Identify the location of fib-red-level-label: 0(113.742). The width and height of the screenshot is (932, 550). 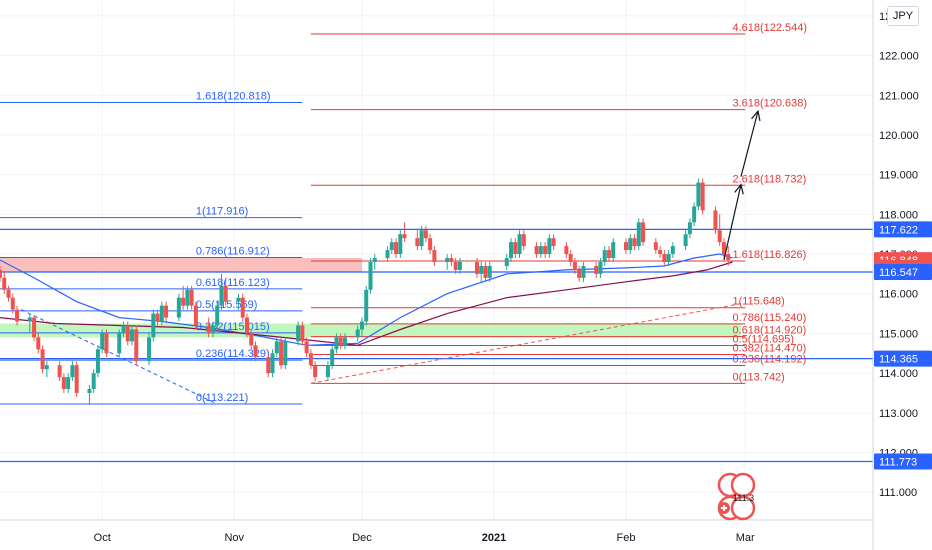
(758, 377).